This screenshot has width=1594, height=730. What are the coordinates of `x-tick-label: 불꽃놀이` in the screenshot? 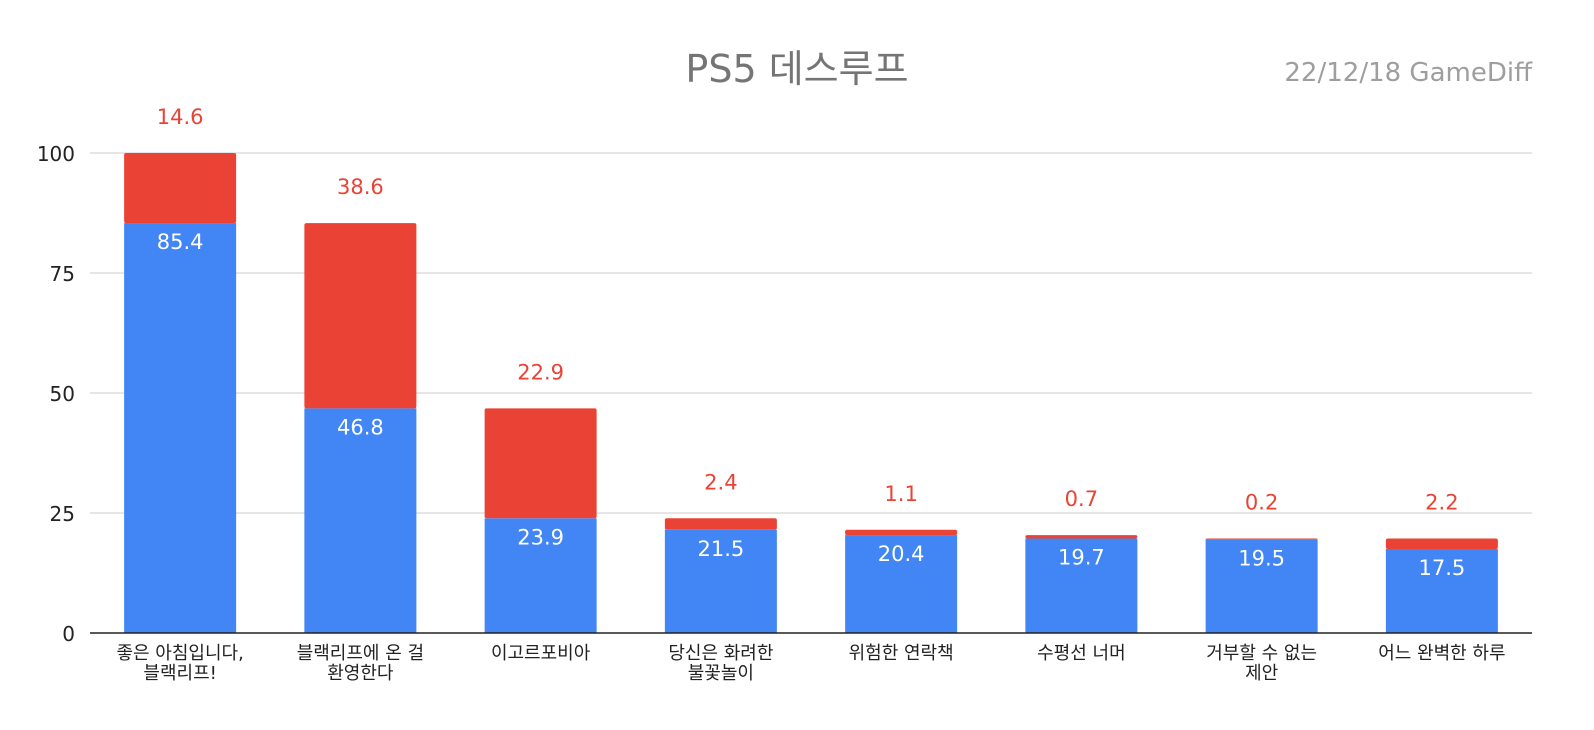 It's located at (721, 673).